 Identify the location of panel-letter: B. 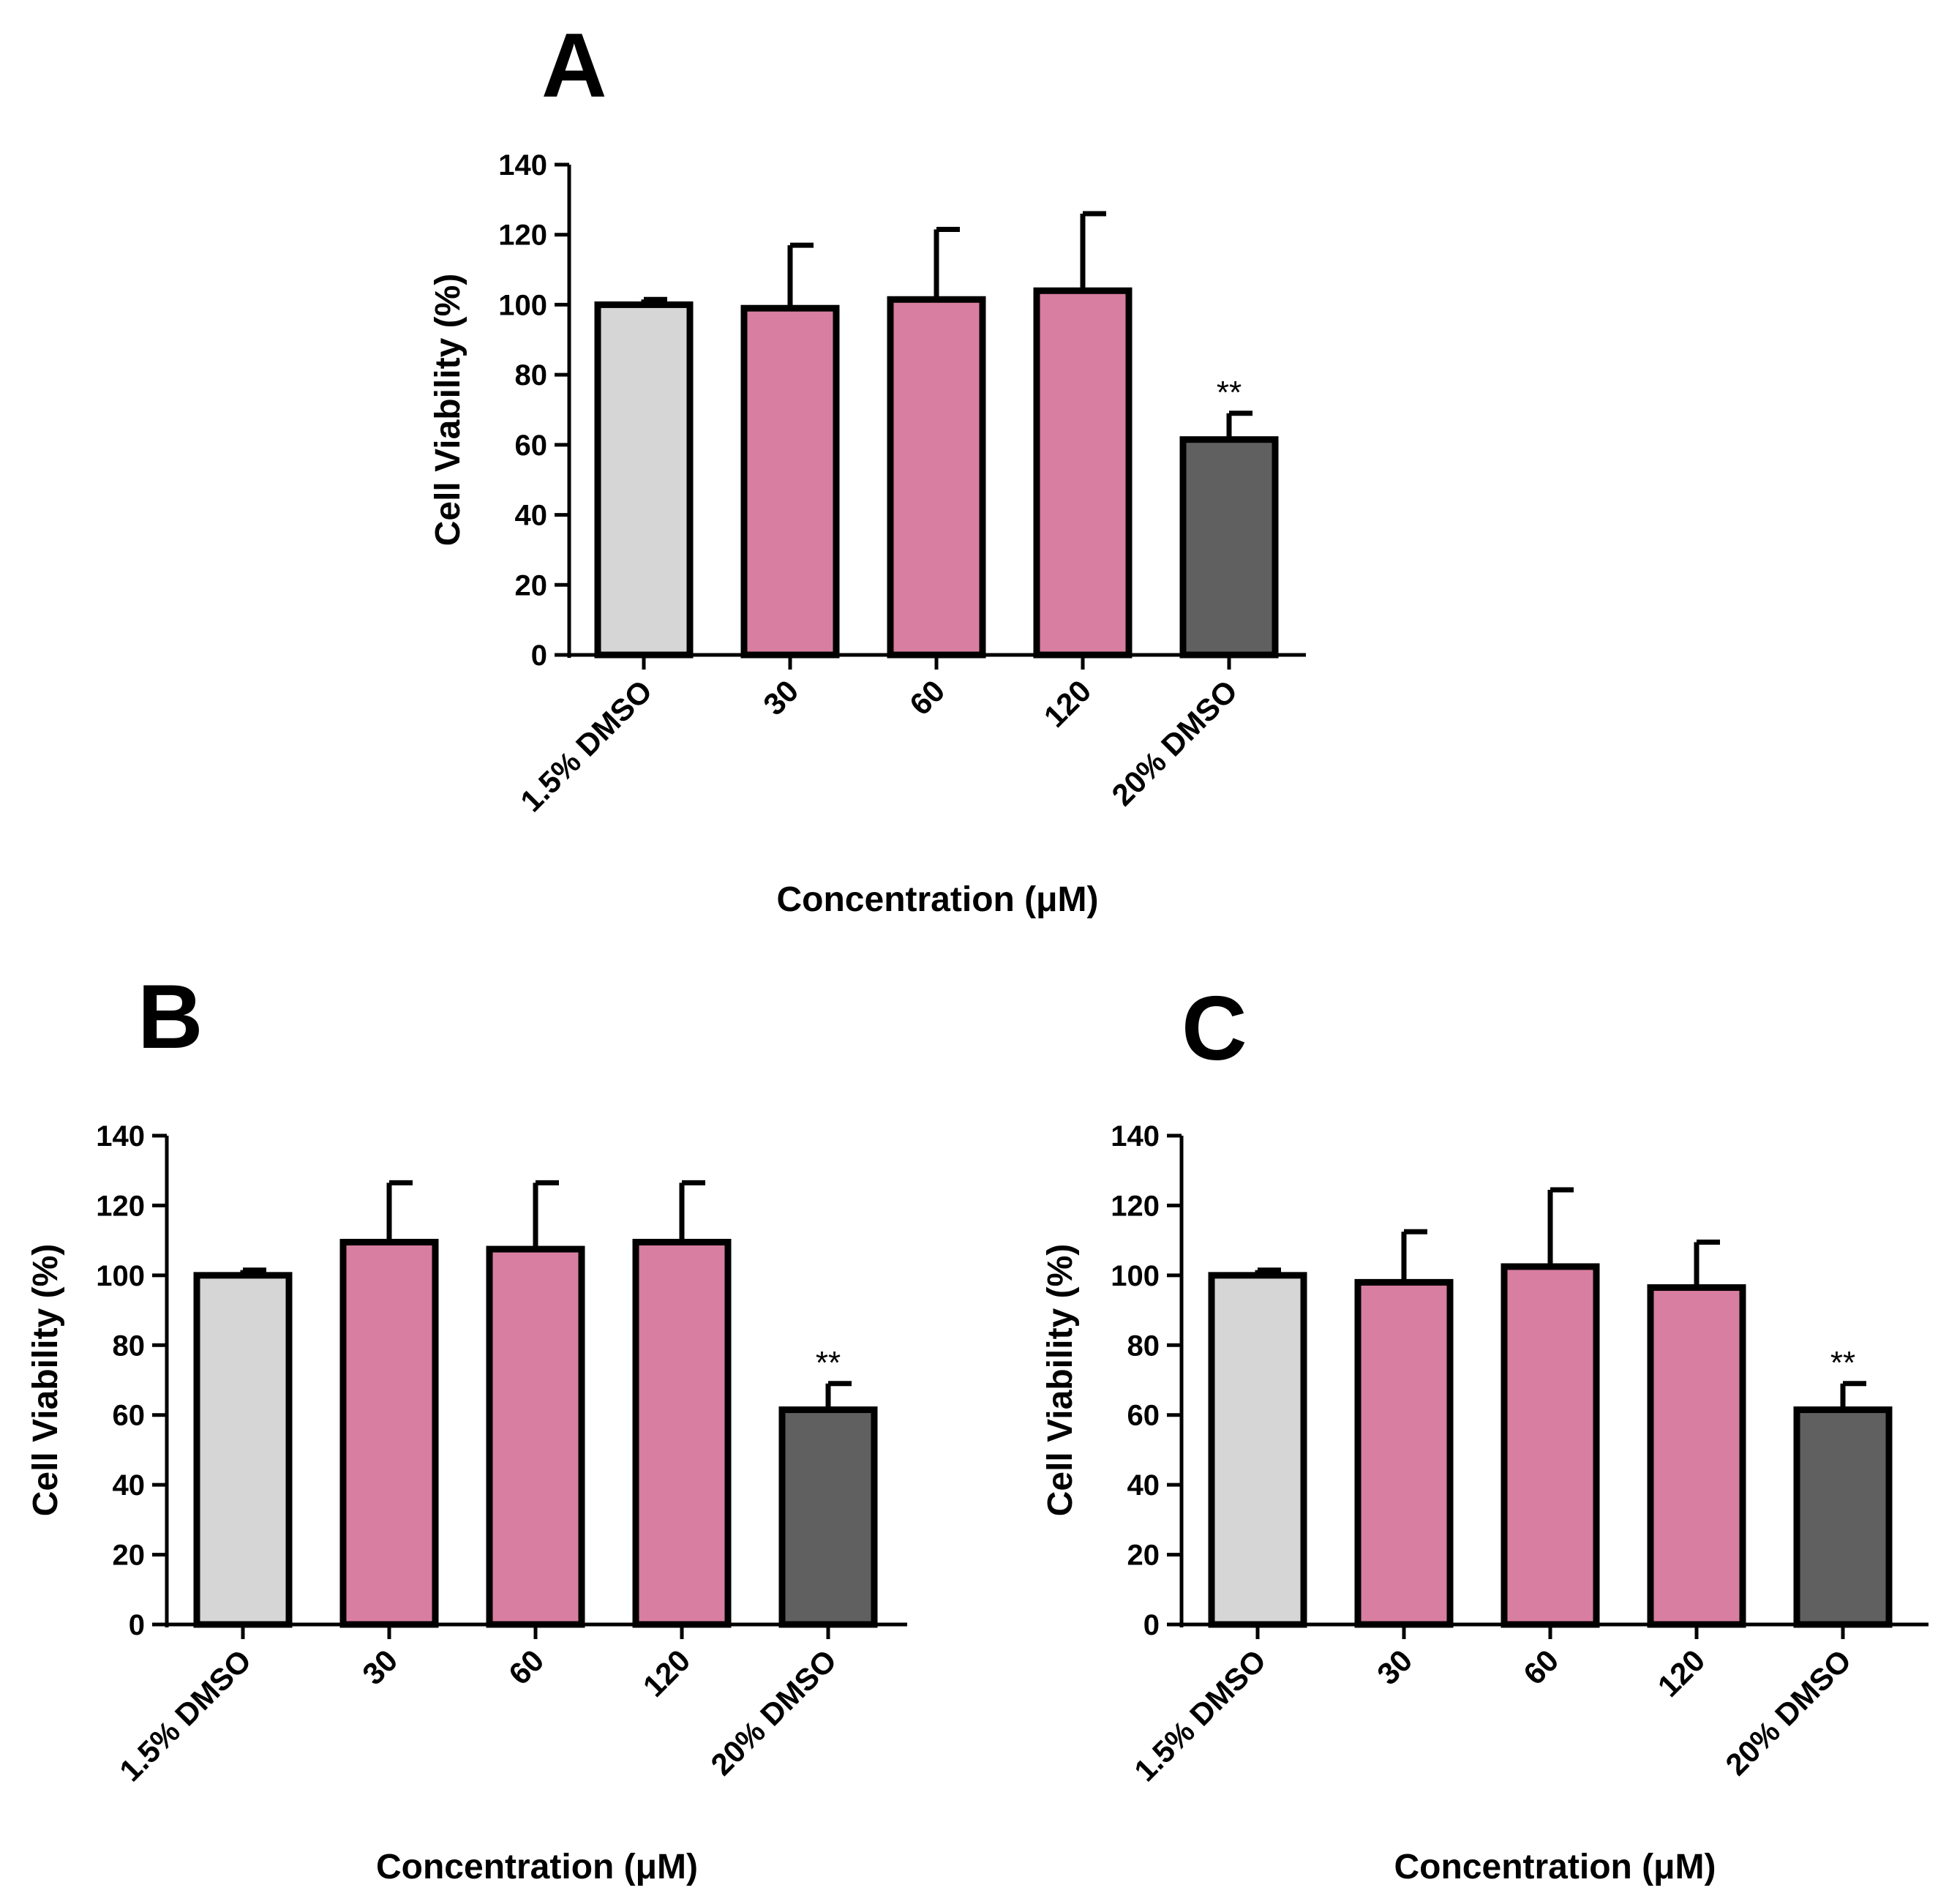
(170, 1017).